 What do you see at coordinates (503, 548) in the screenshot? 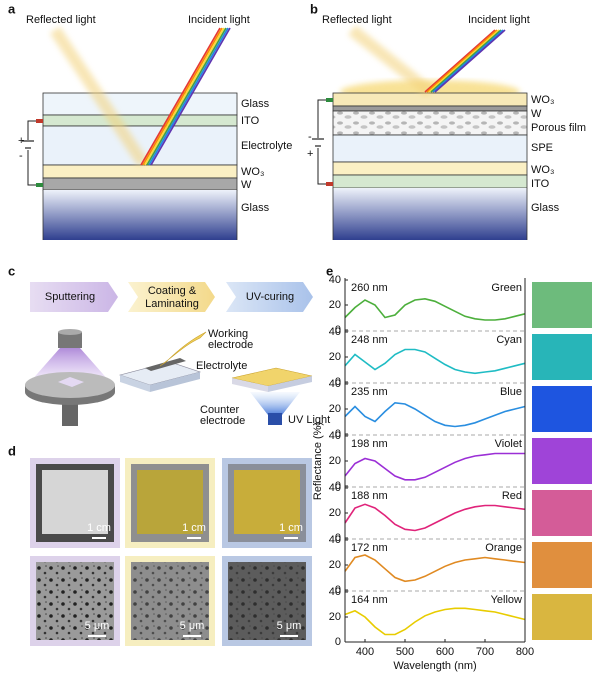
I see `series-label: Orange` at bounding box center [503, 548].